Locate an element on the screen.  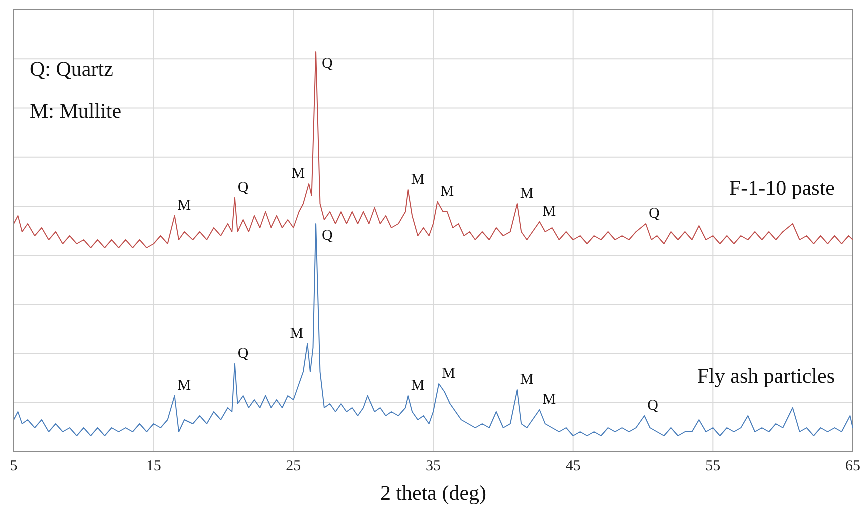
annotation: M: Mullite is located at coordinates (76, 111).